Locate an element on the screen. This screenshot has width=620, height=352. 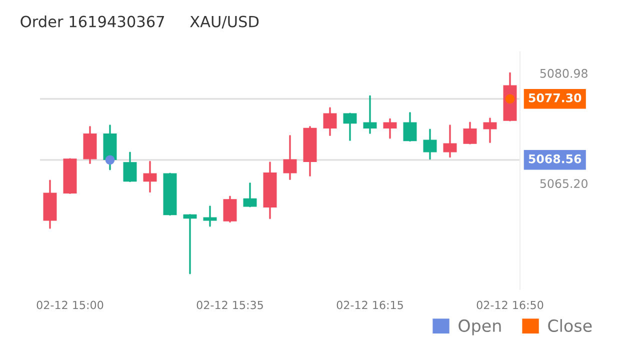
ref-line-label: 5077.30 is located at coordinates (555, 97).